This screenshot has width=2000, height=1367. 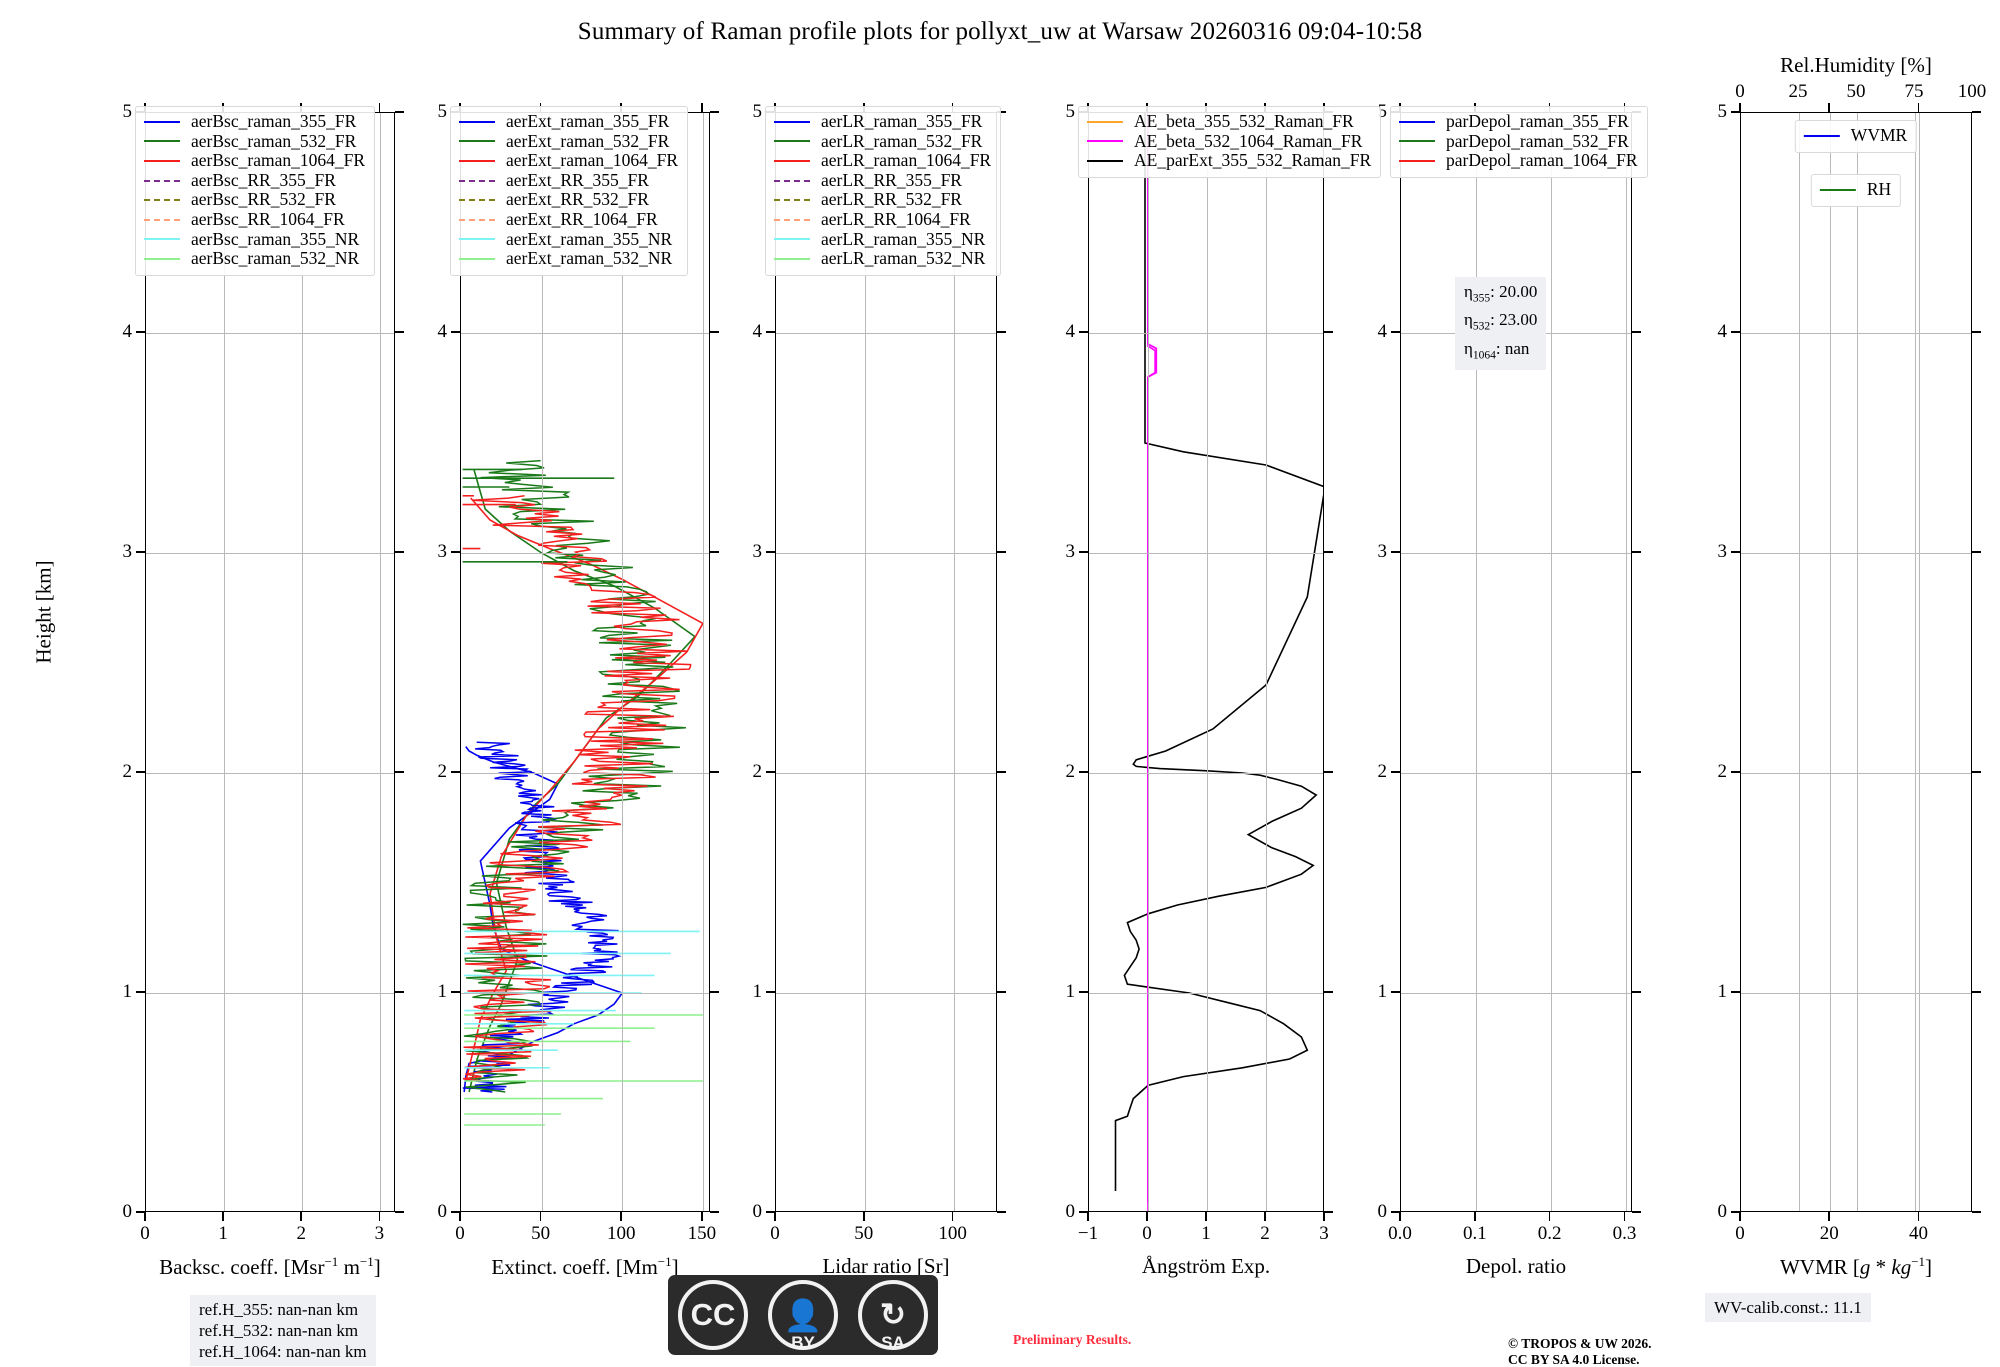 What do you see at coordinates (568, 259) in the screenshot?
I see `legend-item: aerExt_raman_532_NR` at bounding box center [568, 259].